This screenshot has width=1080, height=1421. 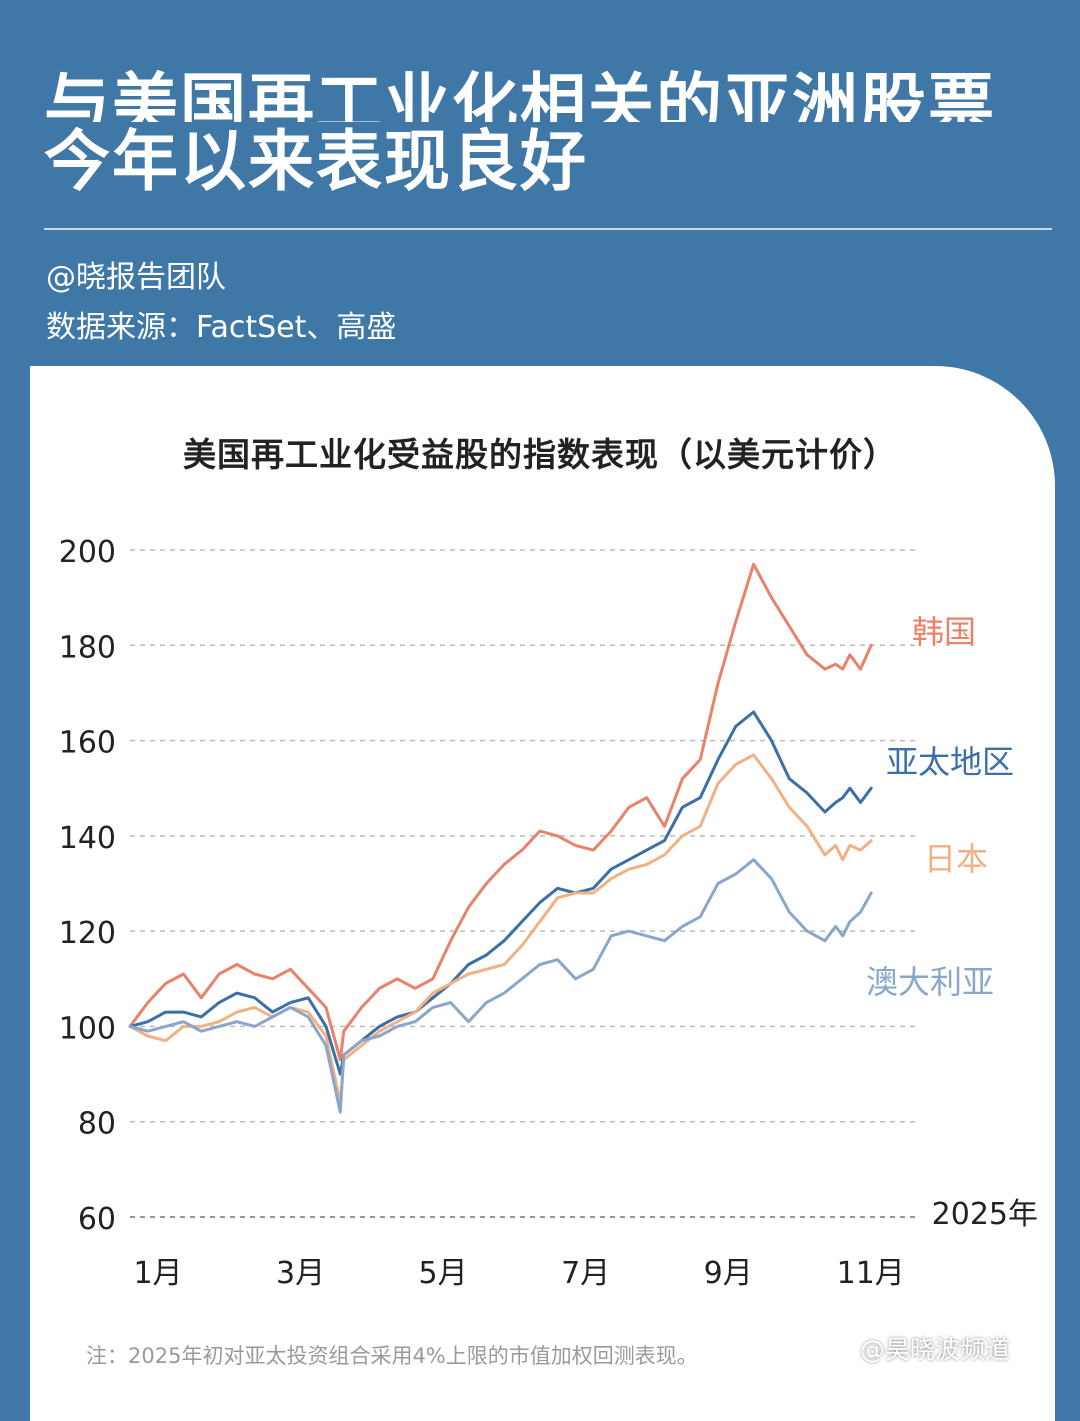 What do you see at coordinates (930, 982) in the screenshot?
I see `series-label-3: 澳大利亚` at bounding box center [930, 982].